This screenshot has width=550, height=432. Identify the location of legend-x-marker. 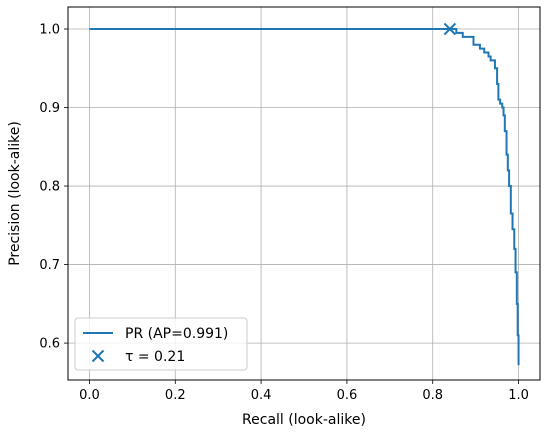
(98, 356).